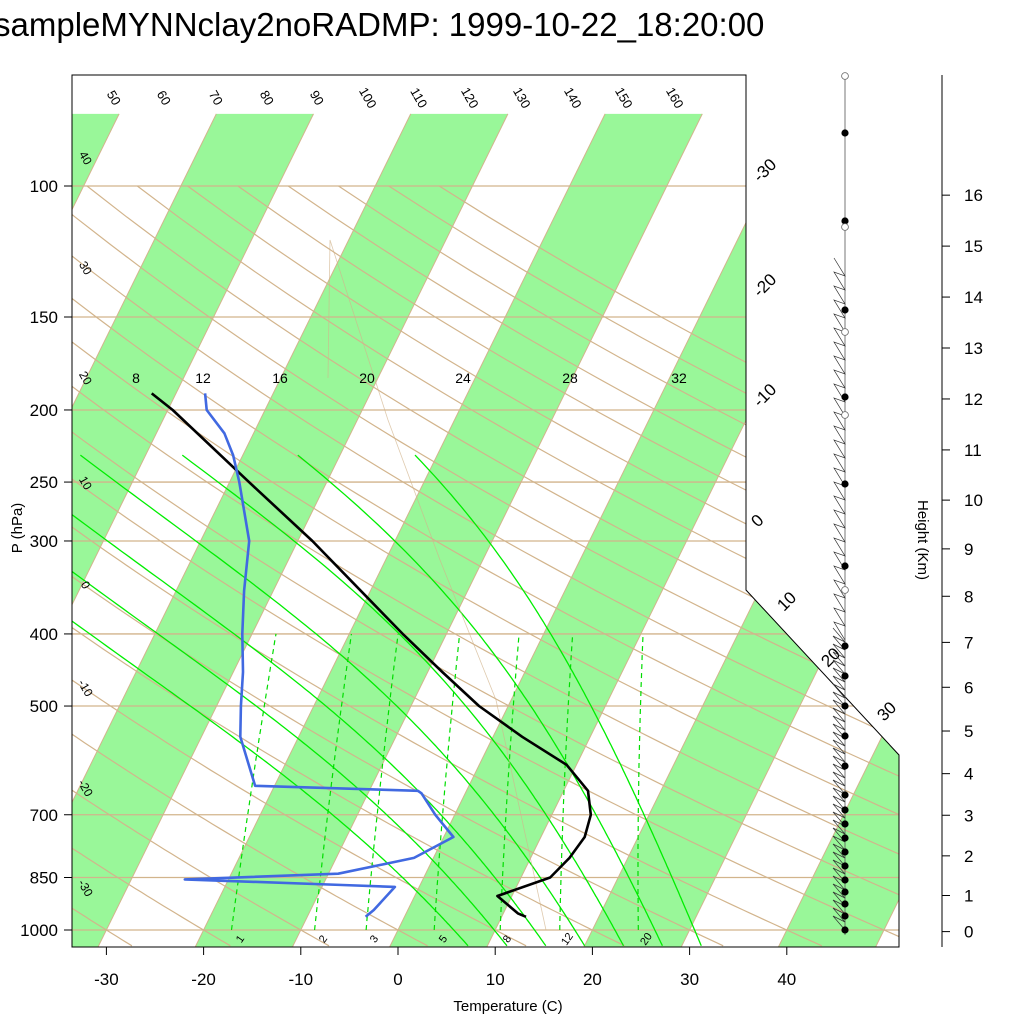  Describe the element at coordinates (886, 711) in the screenshot. I see `isotherm-label: 30` at that location.